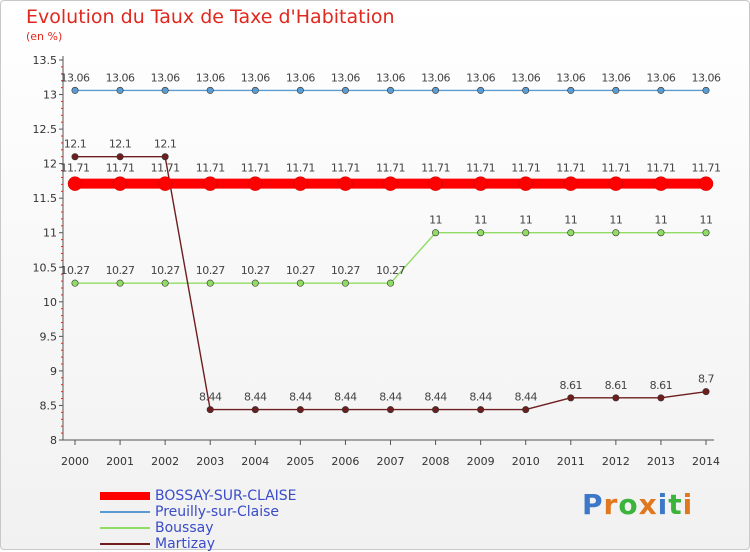  What do you see at coordinates (648, 504) in the screenshot?
I see `logo-letter: x` at bounding box center [648, 504].